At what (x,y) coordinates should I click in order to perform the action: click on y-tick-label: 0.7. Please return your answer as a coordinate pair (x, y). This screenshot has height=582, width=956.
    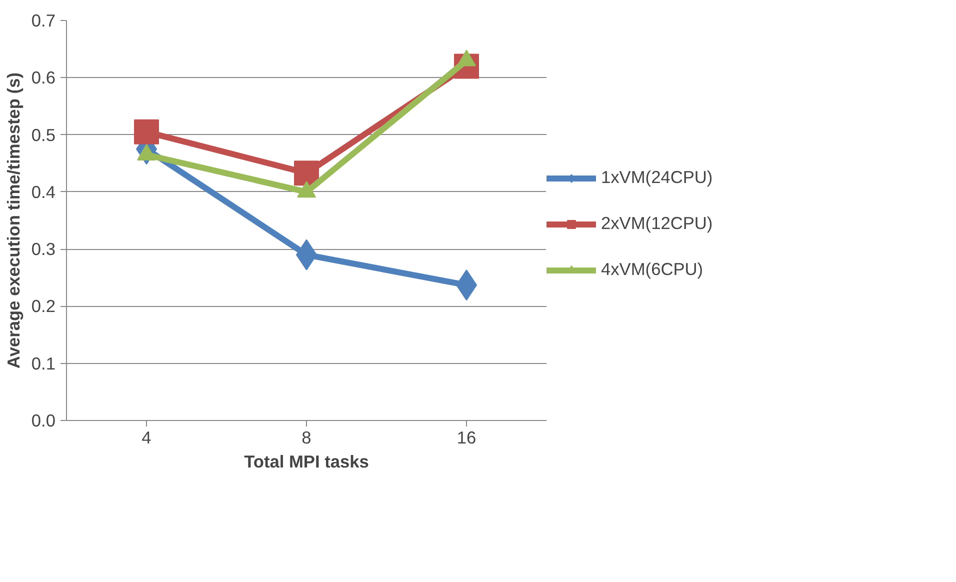
    Looking at the image, I should click on (43, 20).